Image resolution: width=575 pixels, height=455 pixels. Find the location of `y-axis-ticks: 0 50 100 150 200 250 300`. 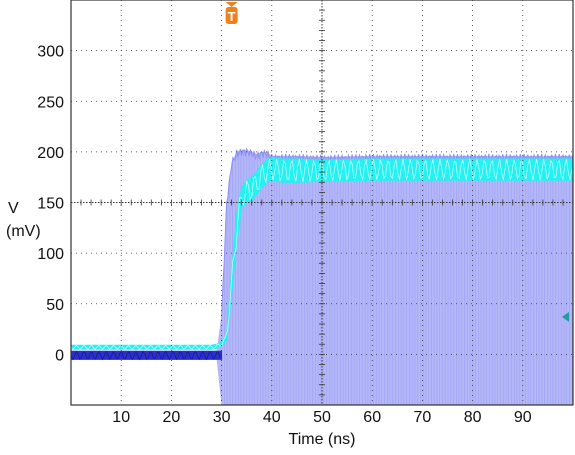

y-axis-ticks: 0 50 100 150 200 250 300 is located at coordinates (50, 204).